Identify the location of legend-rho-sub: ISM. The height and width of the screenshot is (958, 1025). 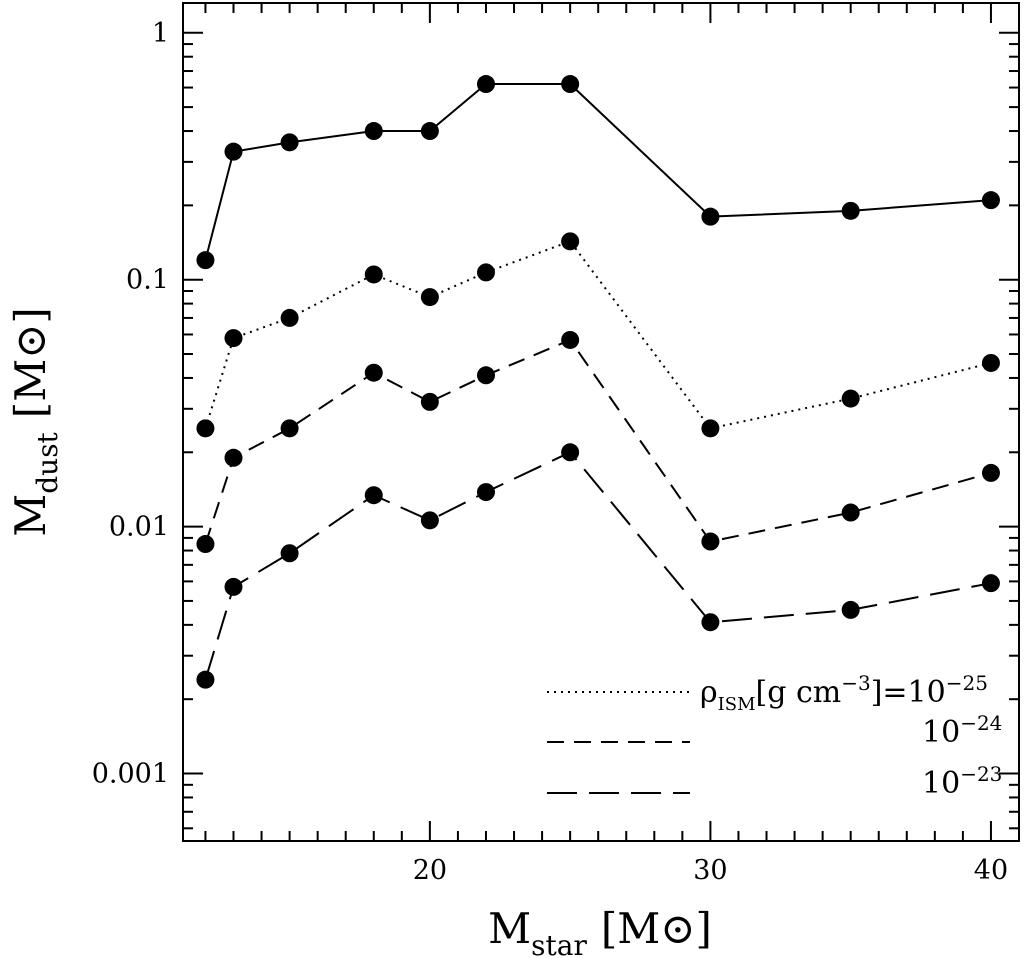
(737, 704).